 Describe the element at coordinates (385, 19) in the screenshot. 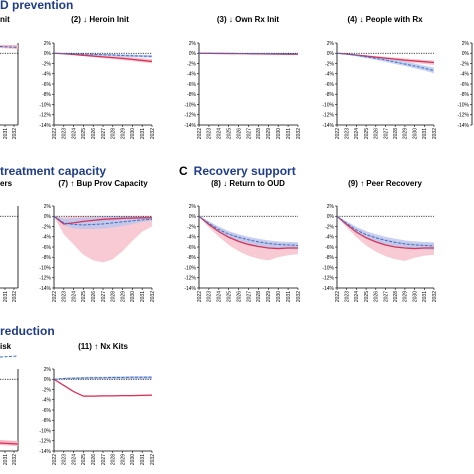

I see `panel-title: (4) ↓ People with Rx` at that location.